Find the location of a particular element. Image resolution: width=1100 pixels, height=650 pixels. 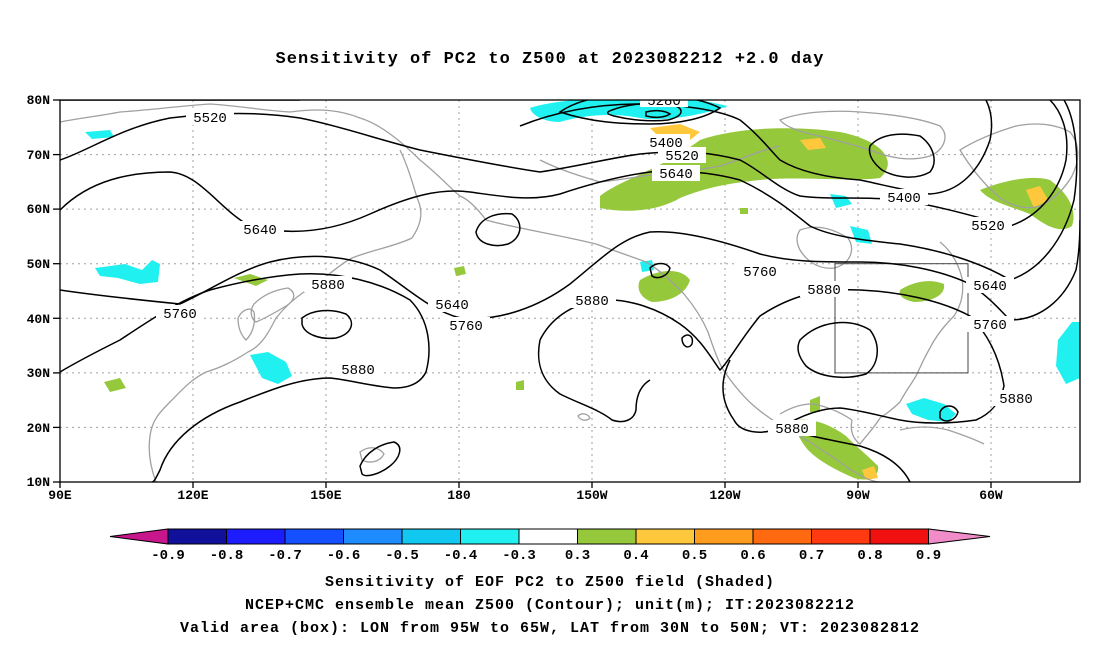

lat-label-50n: 50N is located at coordinates (38, 264).